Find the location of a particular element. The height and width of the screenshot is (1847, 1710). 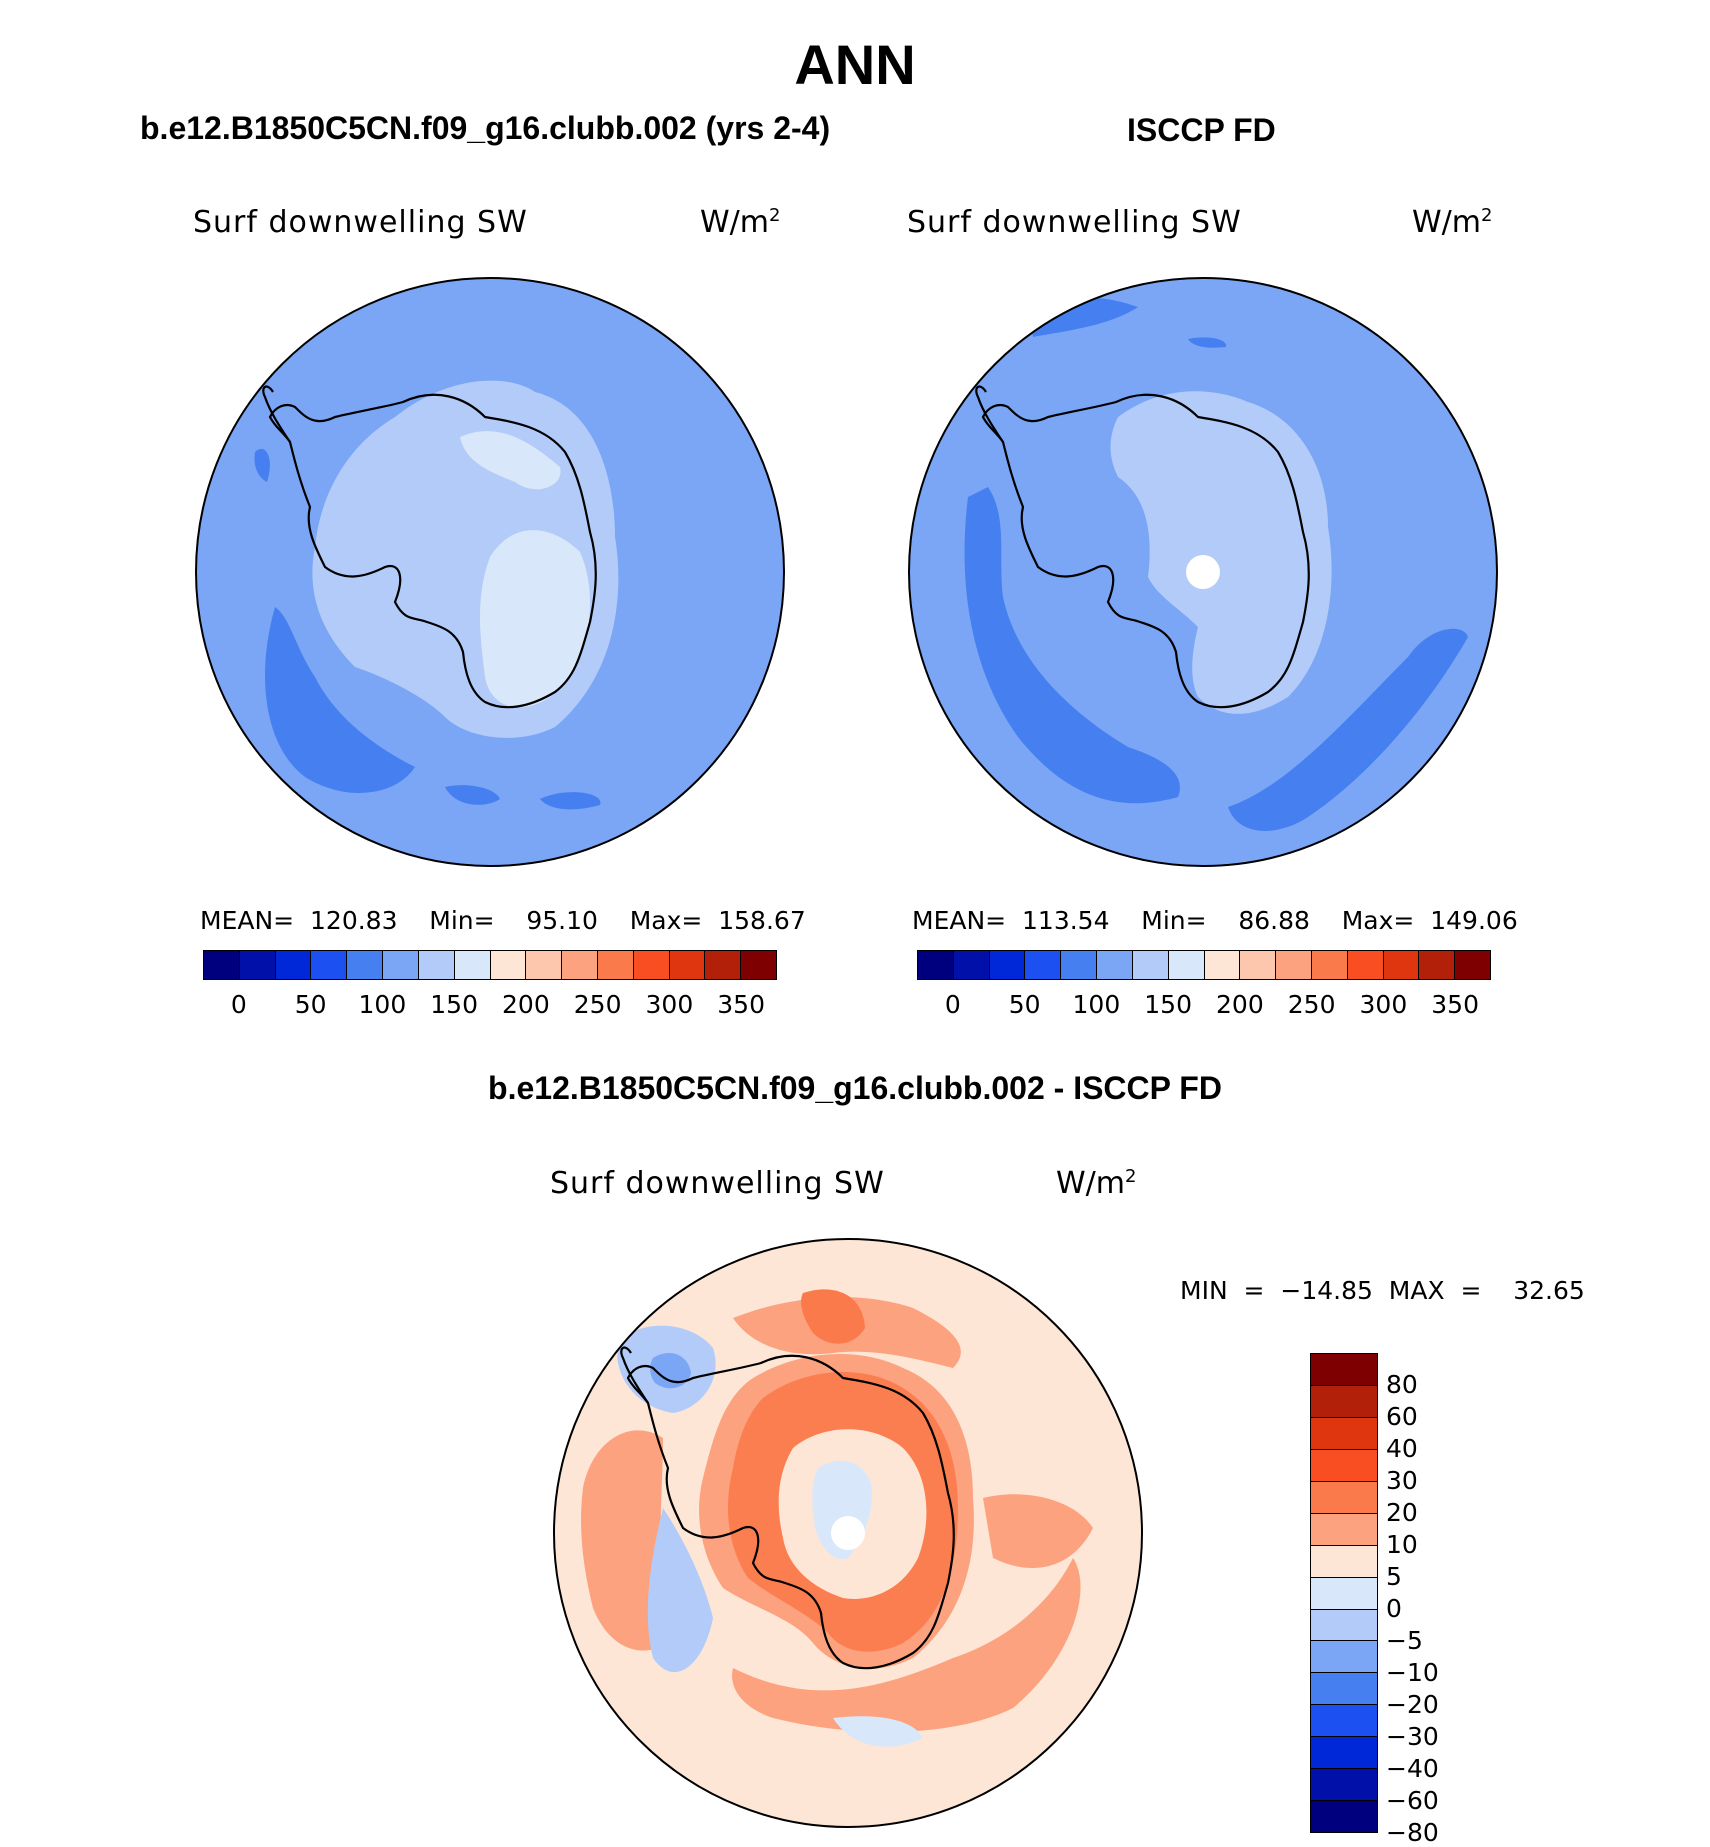

model-variable-label: Surf downwelling SW is located at coordinates (360, 222).